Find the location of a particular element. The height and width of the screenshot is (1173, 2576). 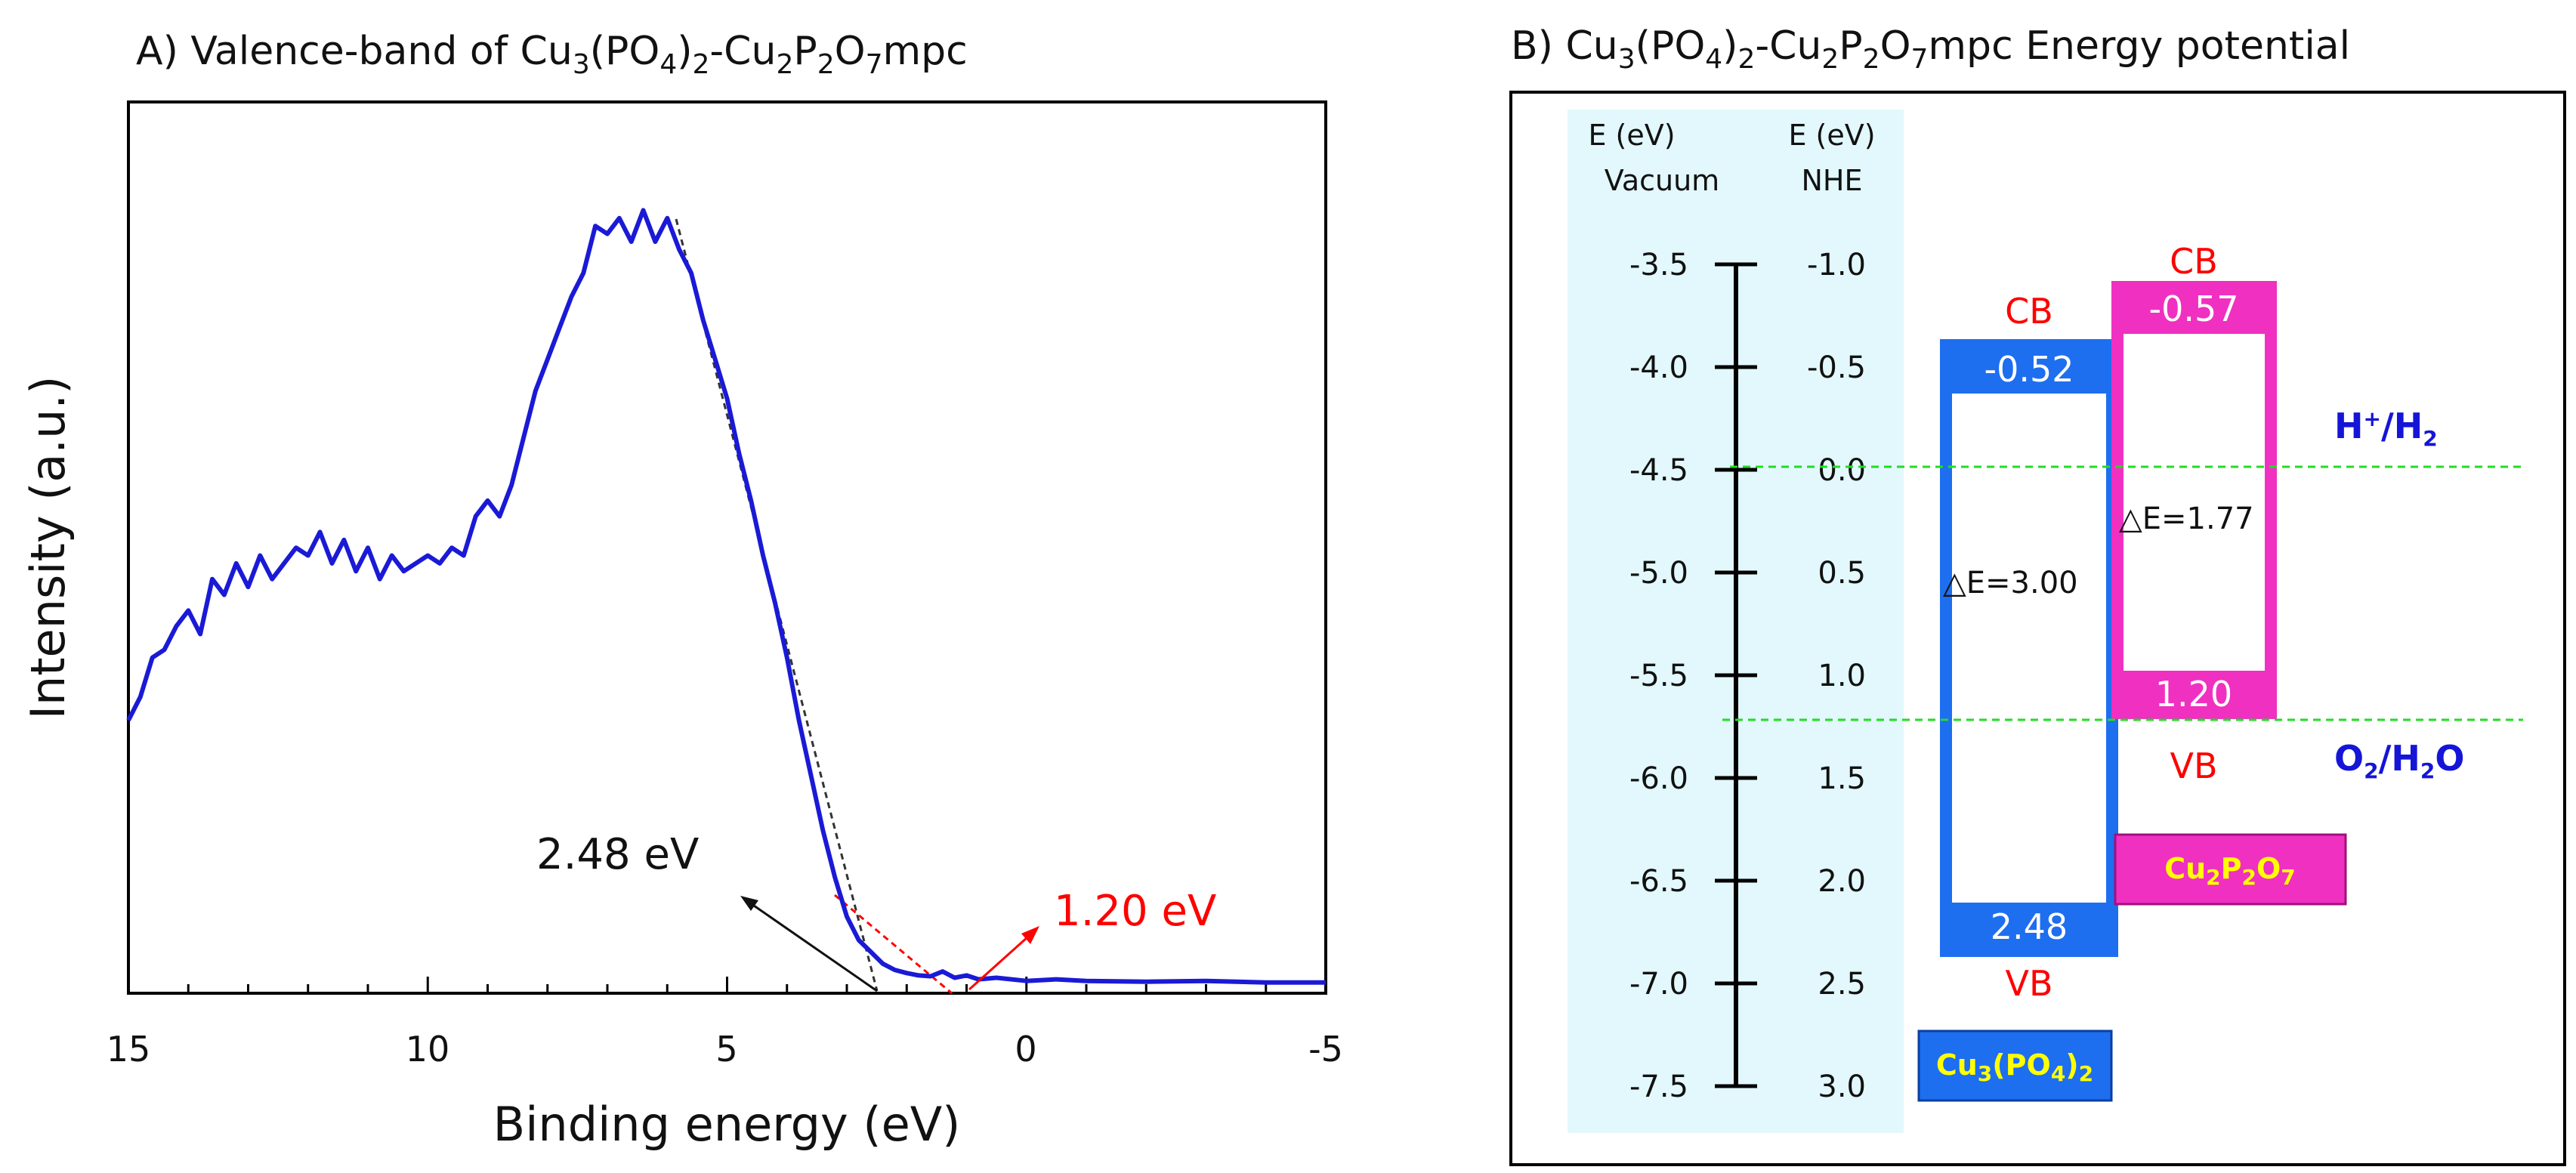

nhe-tick-label: 0.0 is located at coordinates (1842, 470).